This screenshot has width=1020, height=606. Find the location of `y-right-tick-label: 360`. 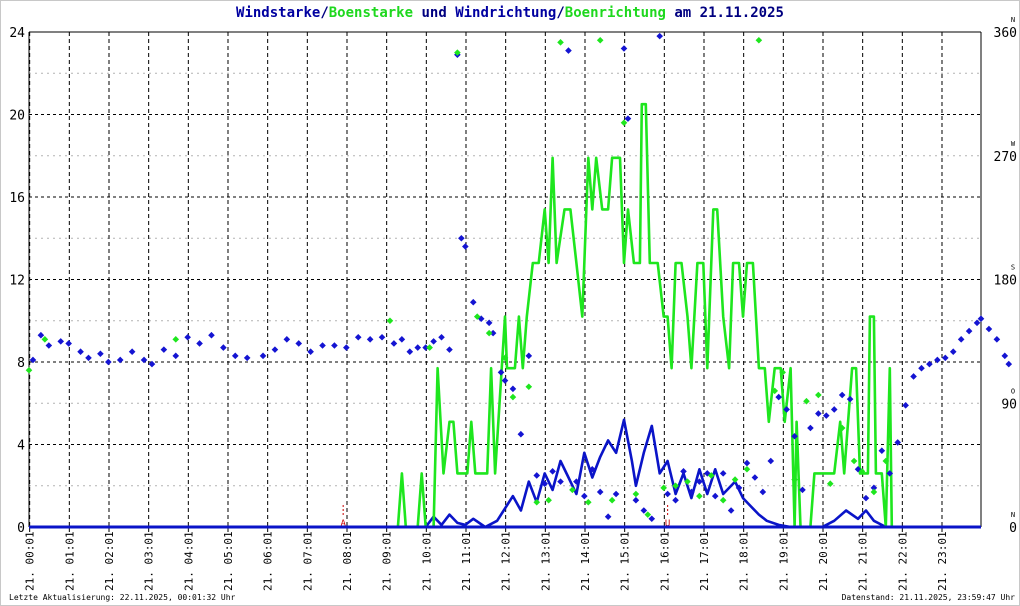

y-right-tick-label: 360 is located at coordinates (1005, 33).